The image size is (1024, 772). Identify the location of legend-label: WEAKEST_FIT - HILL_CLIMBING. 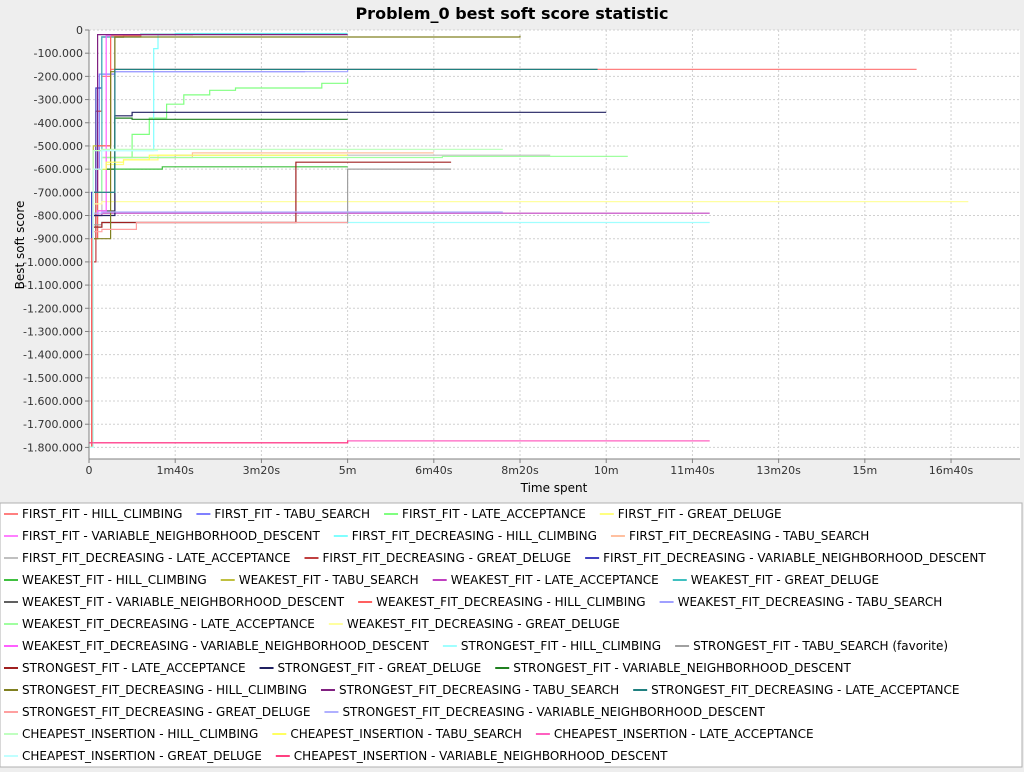
(114, 580).